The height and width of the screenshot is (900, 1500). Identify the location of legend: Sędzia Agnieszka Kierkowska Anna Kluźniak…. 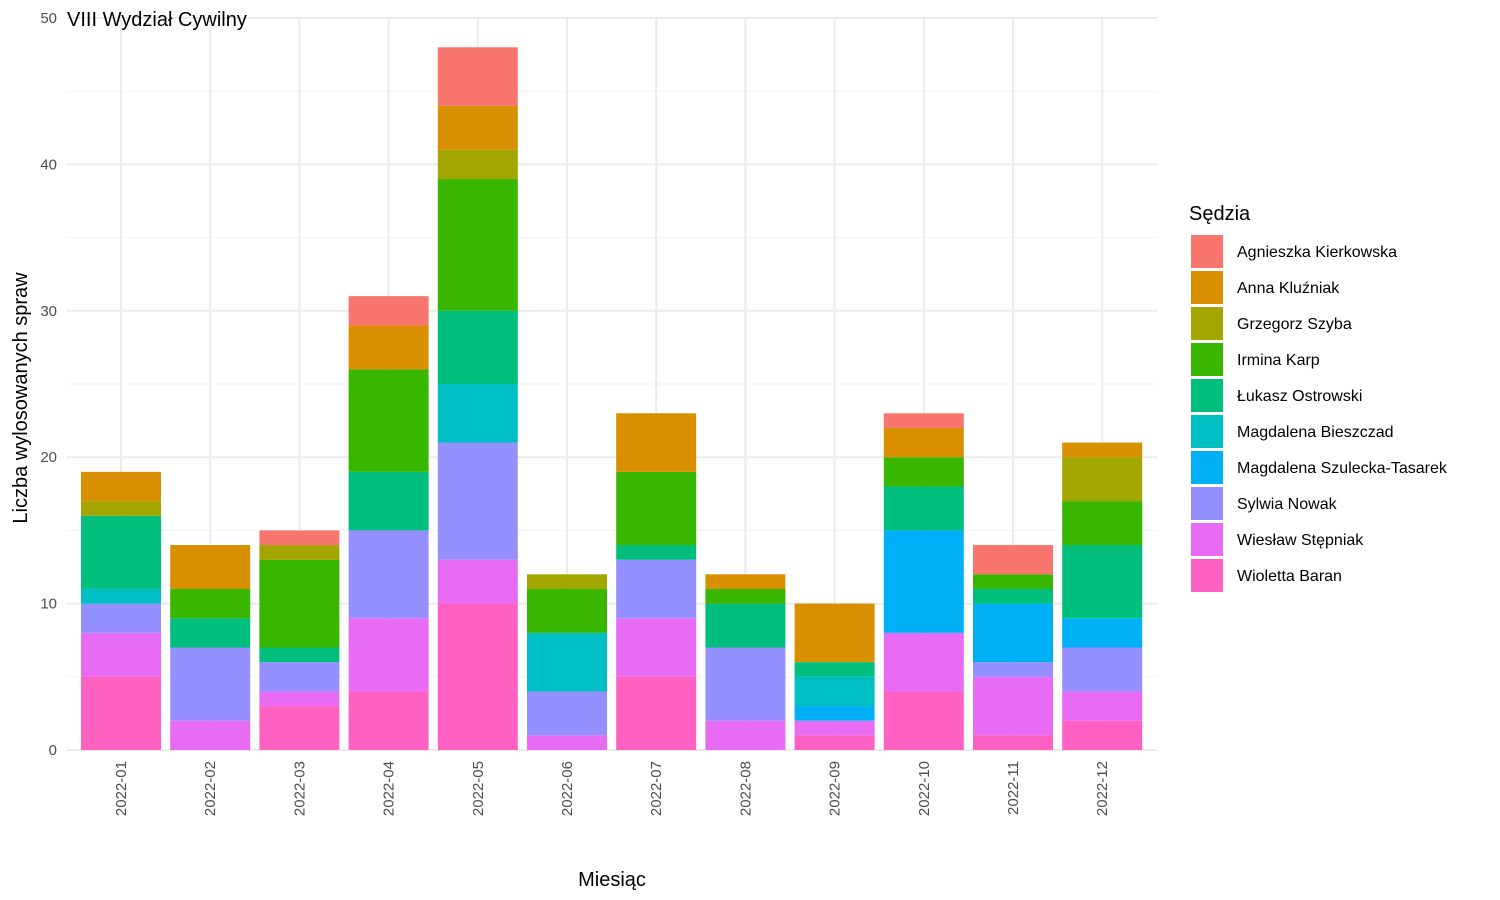
(1318, 397).